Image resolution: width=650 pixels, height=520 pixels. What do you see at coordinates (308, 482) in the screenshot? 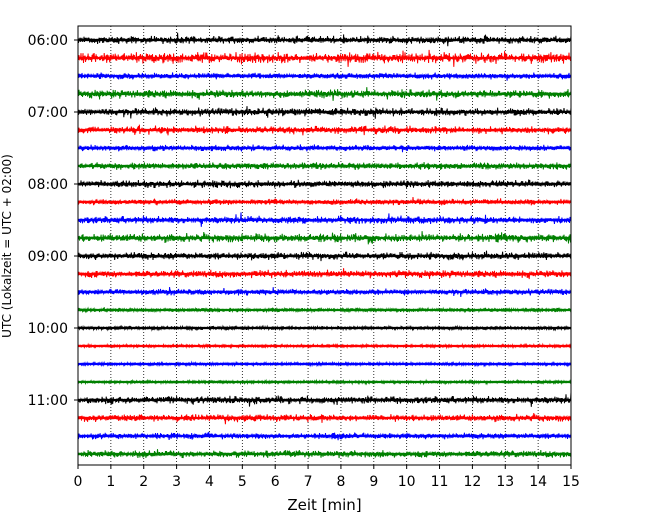
I see `x-tick-label: 7` at bounding box center [308, 482].